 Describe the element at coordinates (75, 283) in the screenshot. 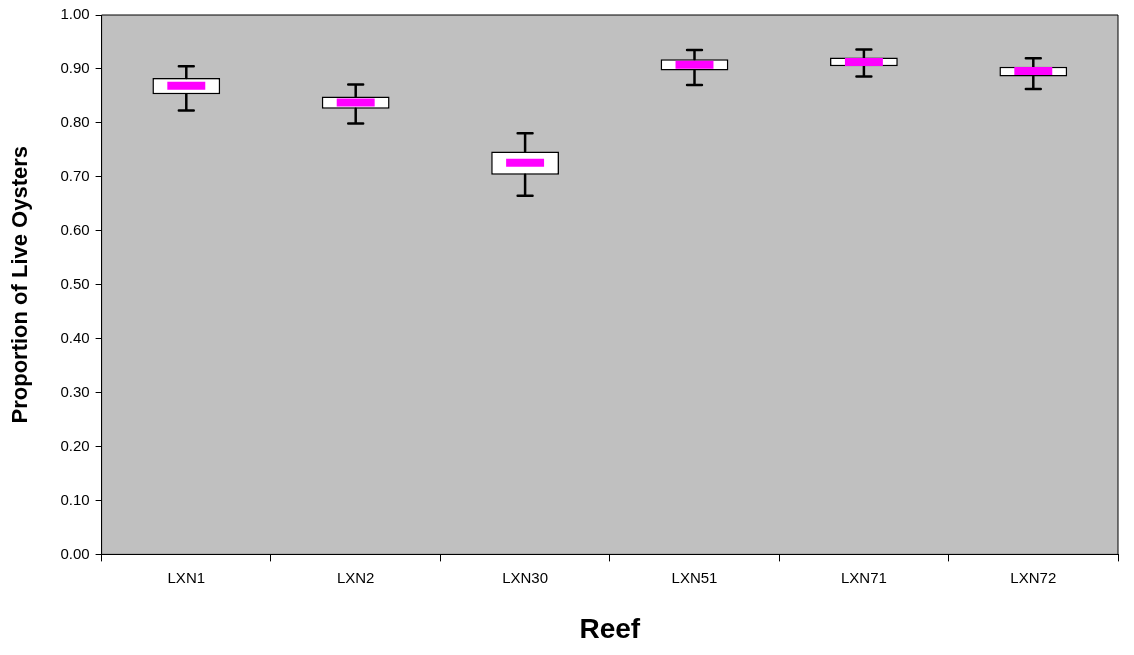

I see `y-tick-label: 0.50` at that location.